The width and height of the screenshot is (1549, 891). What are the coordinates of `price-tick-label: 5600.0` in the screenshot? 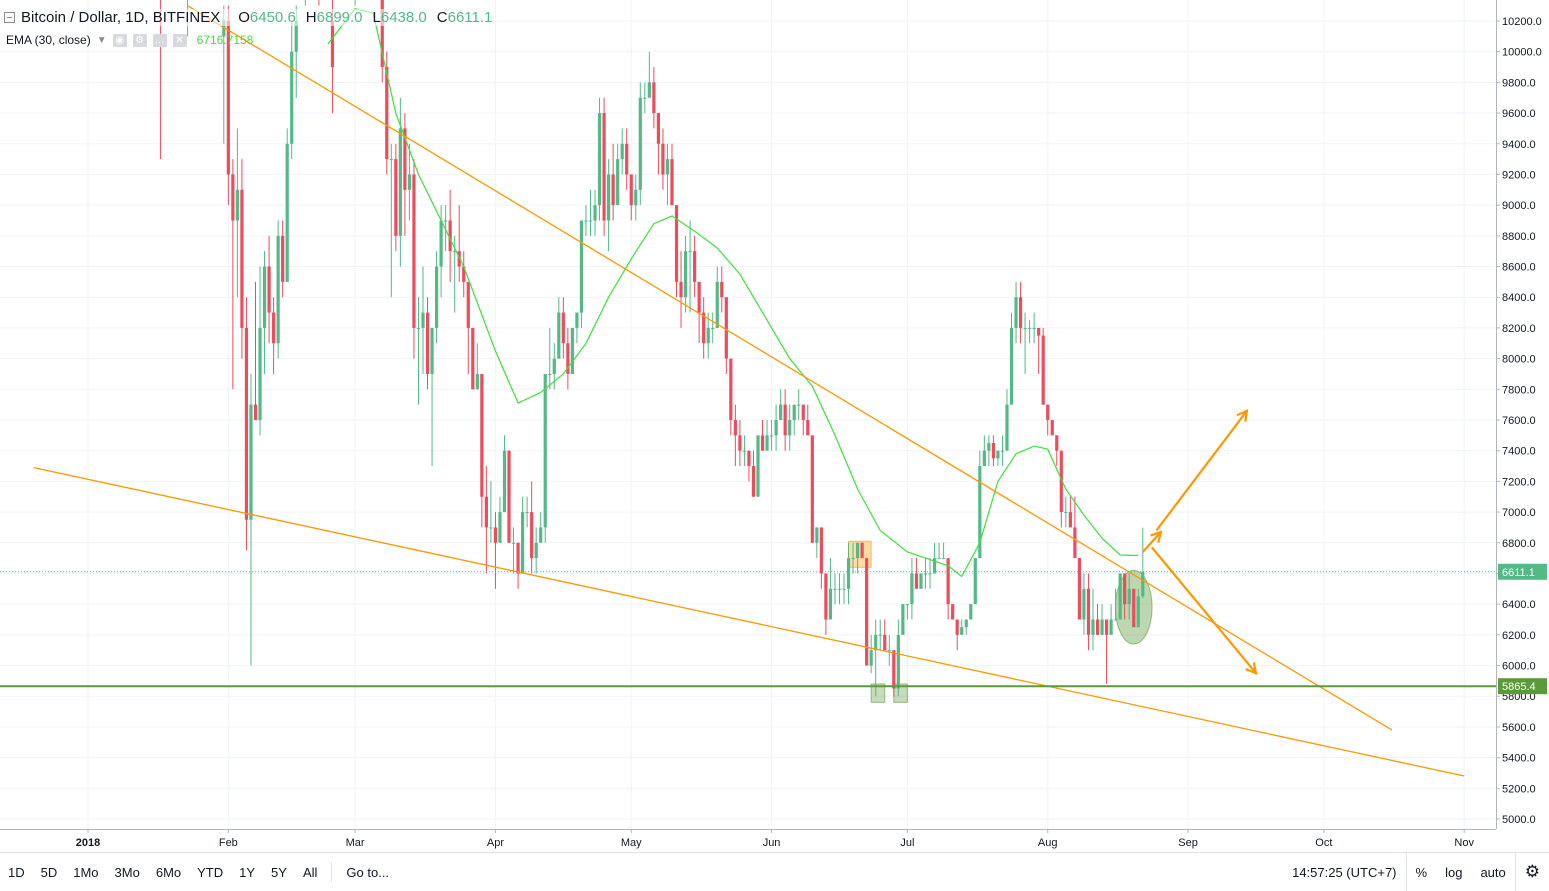 It's located at (1519, 728).